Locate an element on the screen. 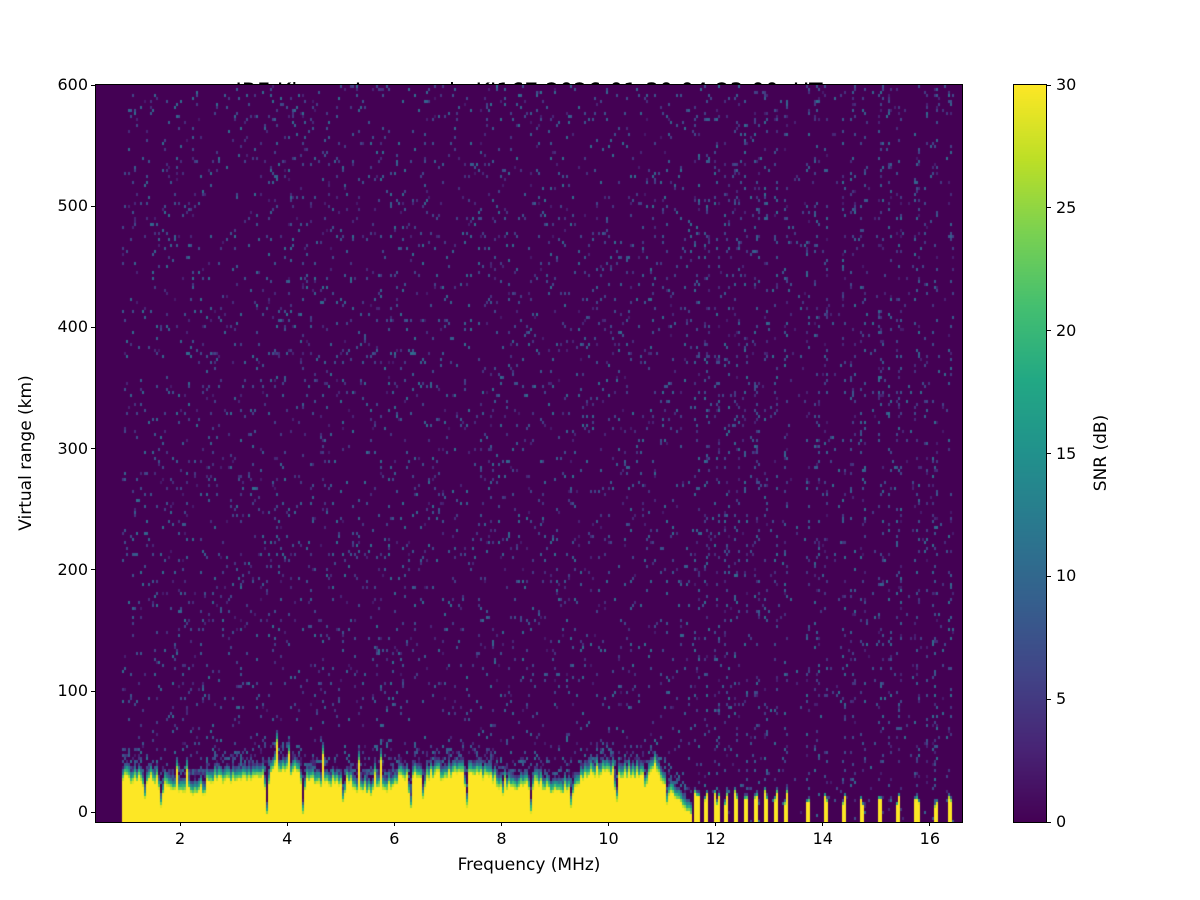 The image size is (1200, 900). x-tick-label: 10 is located at coordinates (608, 838).